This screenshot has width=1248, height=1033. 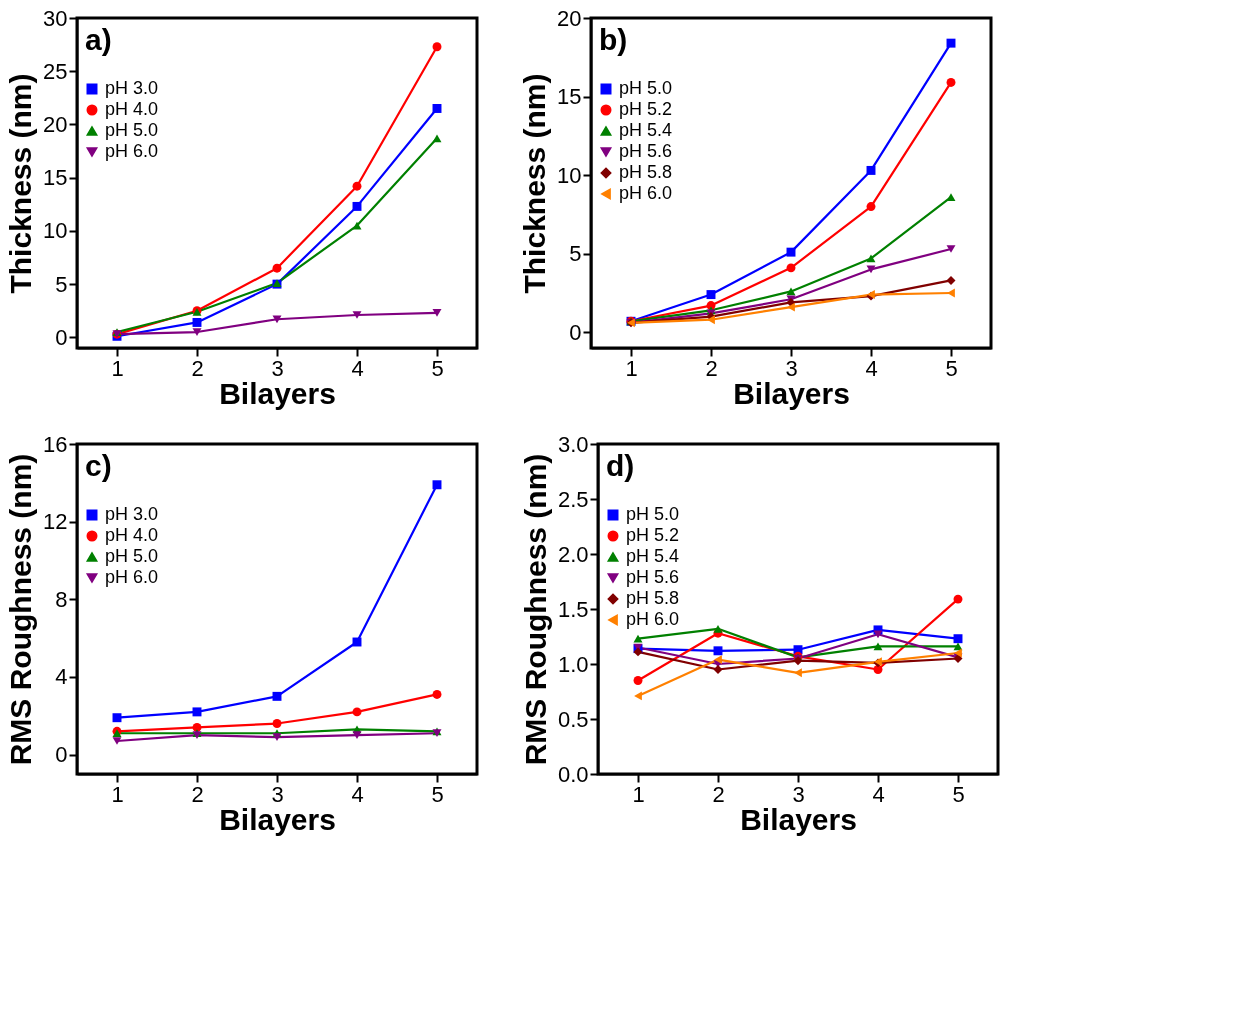 I want to click on chart-title: d), so click(x=620, y=465).